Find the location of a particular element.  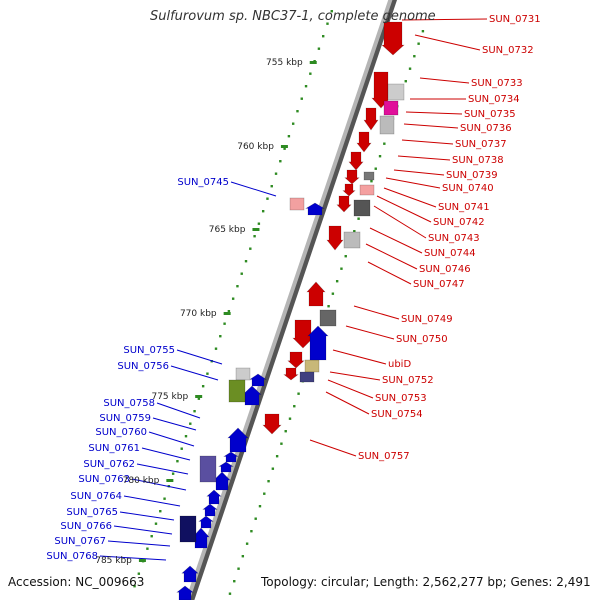

forward-gene-label: SUN_0745 is located at coordinates (203, 182).